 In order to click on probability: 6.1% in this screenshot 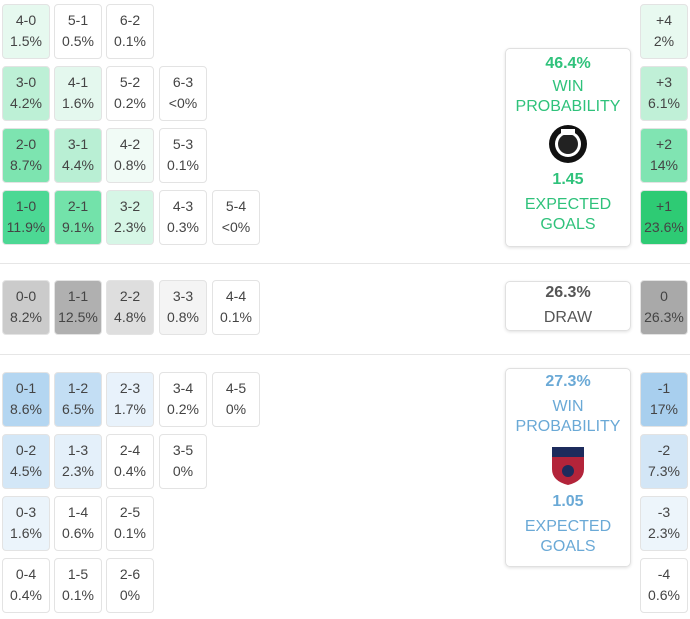, I will do `click(664, 103)`.